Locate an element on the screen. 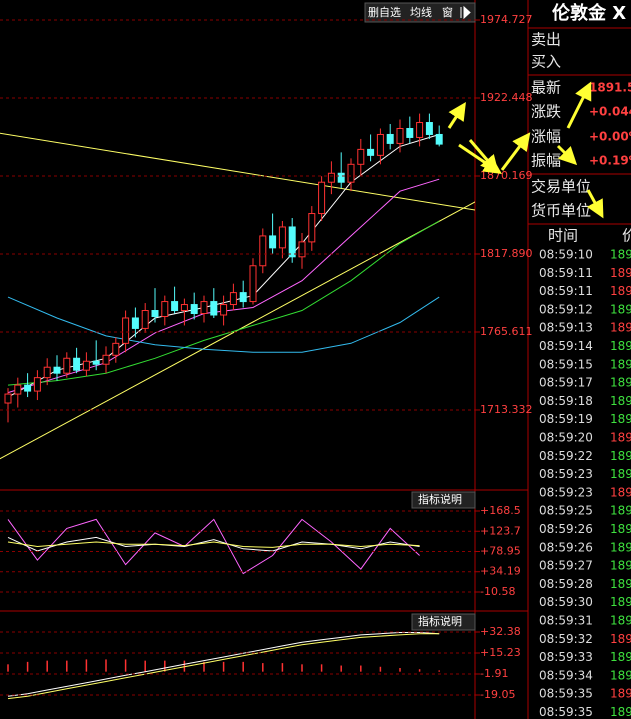 Image resolution: width=631 pixels, height=719 pixels. tick-time: 08:59:11 is located at coordinates (566, 291).